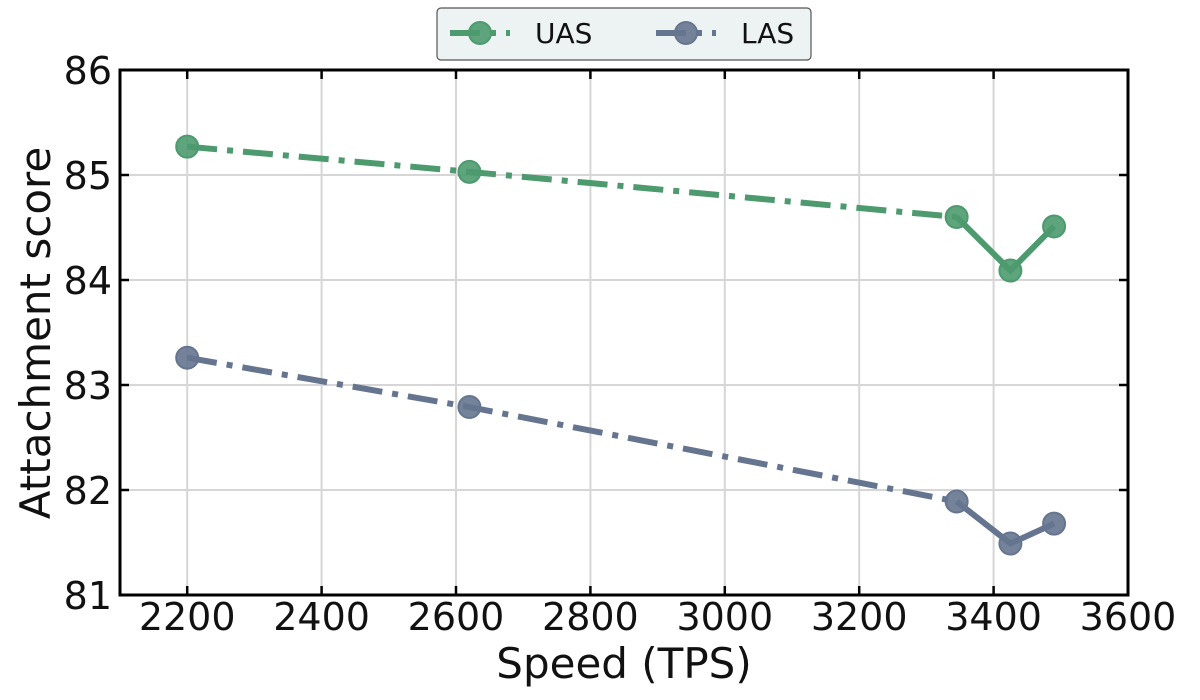  What do you see at coordinates (35, 333) in the screenshot?
I see `y-axis-title: Attachment score` at bounding box center [35, 333].